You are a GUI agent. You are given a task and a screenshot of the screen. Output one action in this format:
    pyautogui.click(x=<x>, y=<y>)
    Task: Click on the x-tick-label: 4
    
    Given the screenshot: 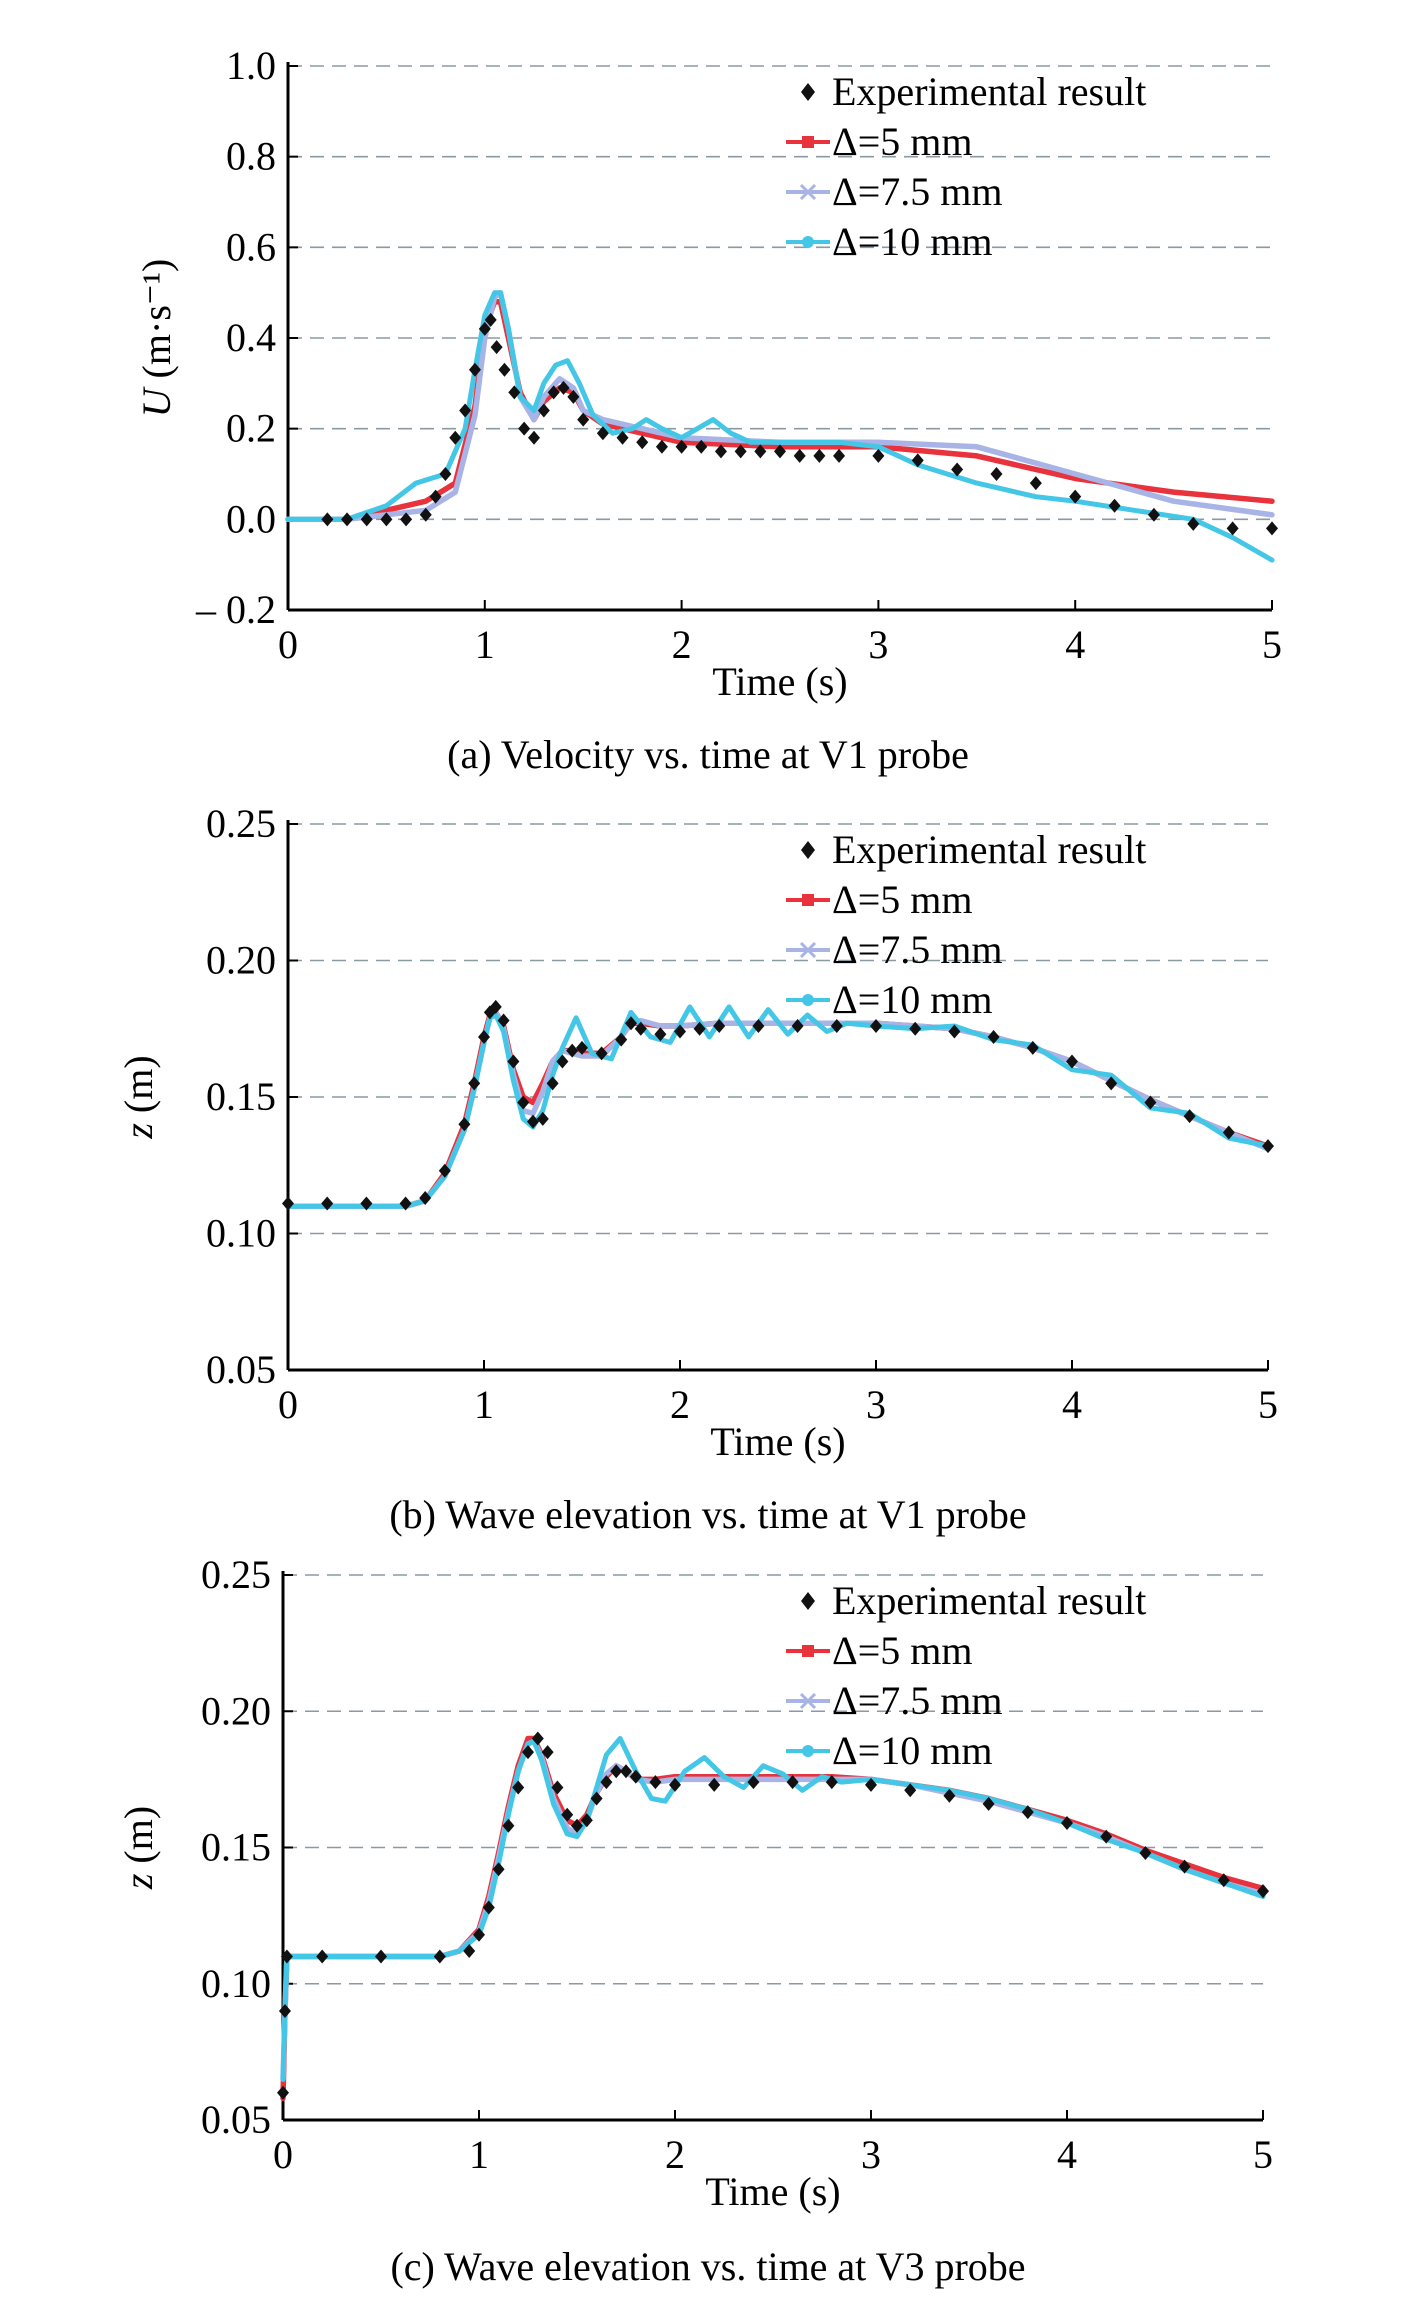 What is the action you would take?
    pyautogui.click(x=1072, y=1404)
    